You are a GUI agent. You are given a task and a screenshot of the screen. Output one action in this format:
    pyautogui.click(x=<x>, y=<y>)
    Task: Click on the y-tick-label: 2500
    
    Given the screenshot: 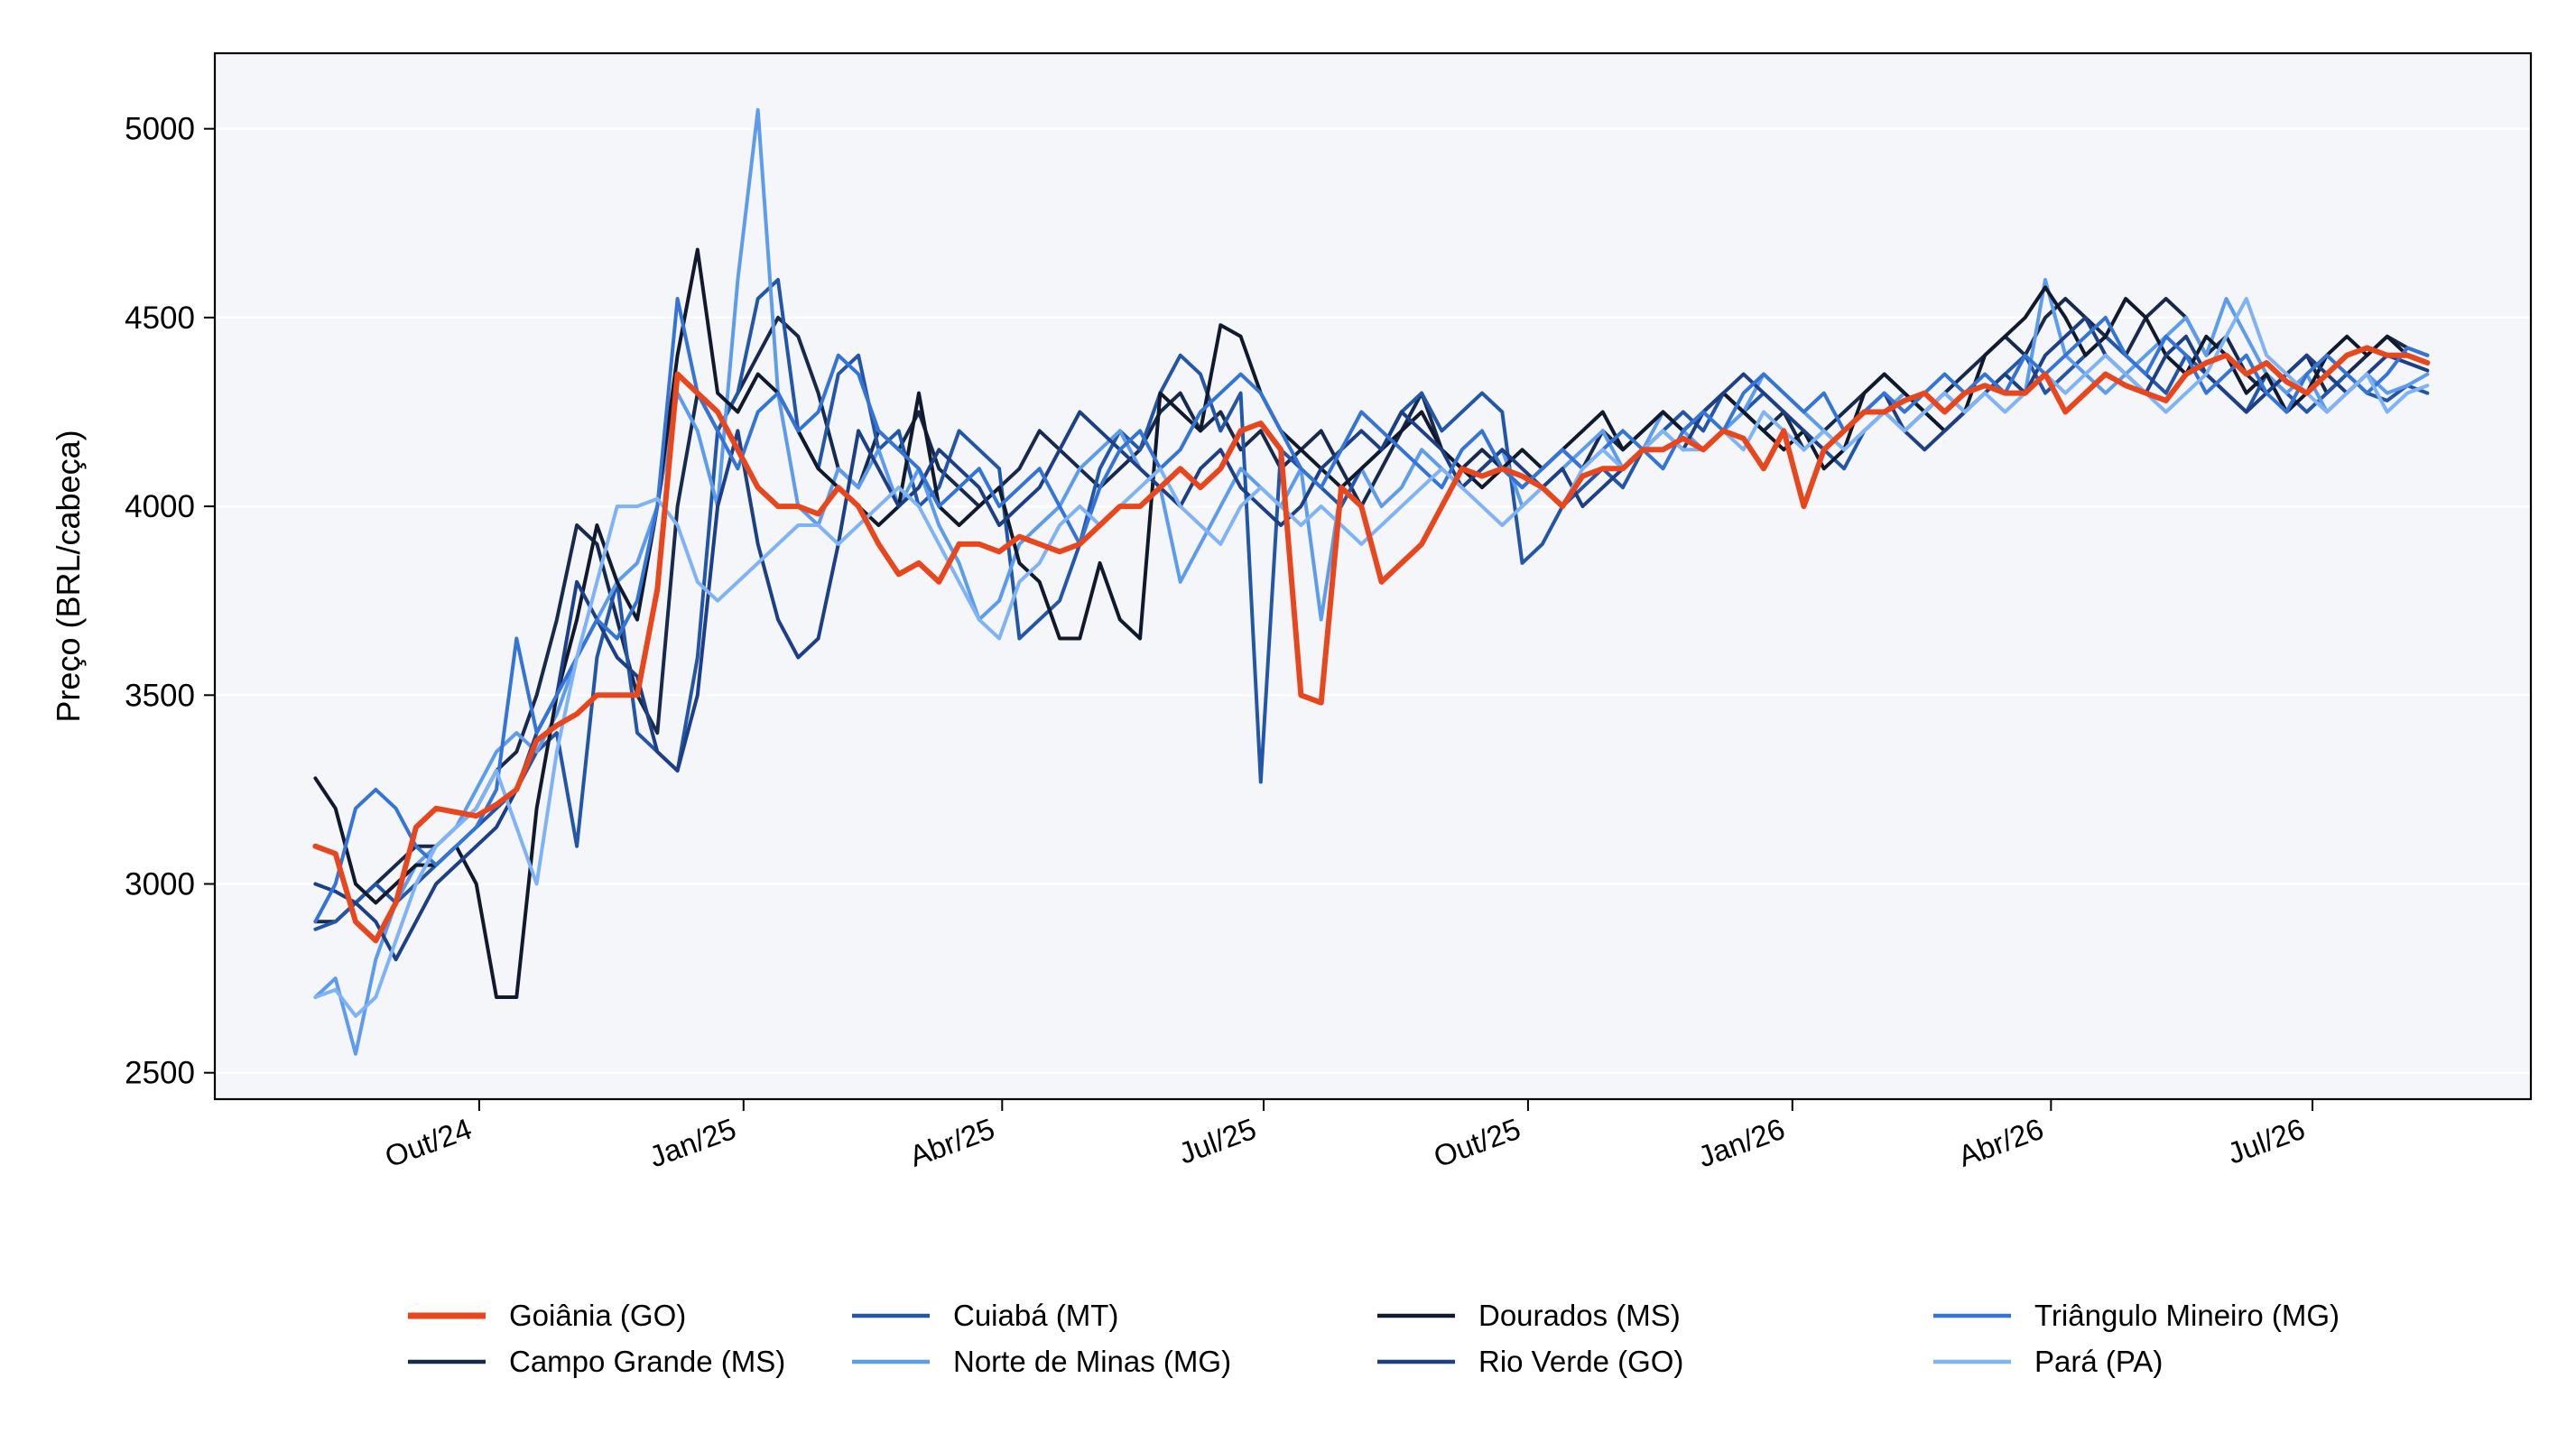 What is the action you would take?
    pyautogui.click(x=160, y=1073)
    